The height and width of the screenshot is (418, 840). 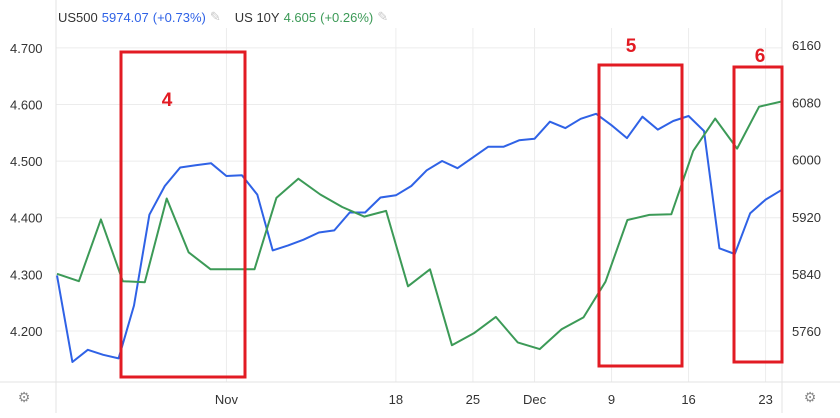 I want to click on y-left-tick-label: 4.400, so click(x=26, y=218).